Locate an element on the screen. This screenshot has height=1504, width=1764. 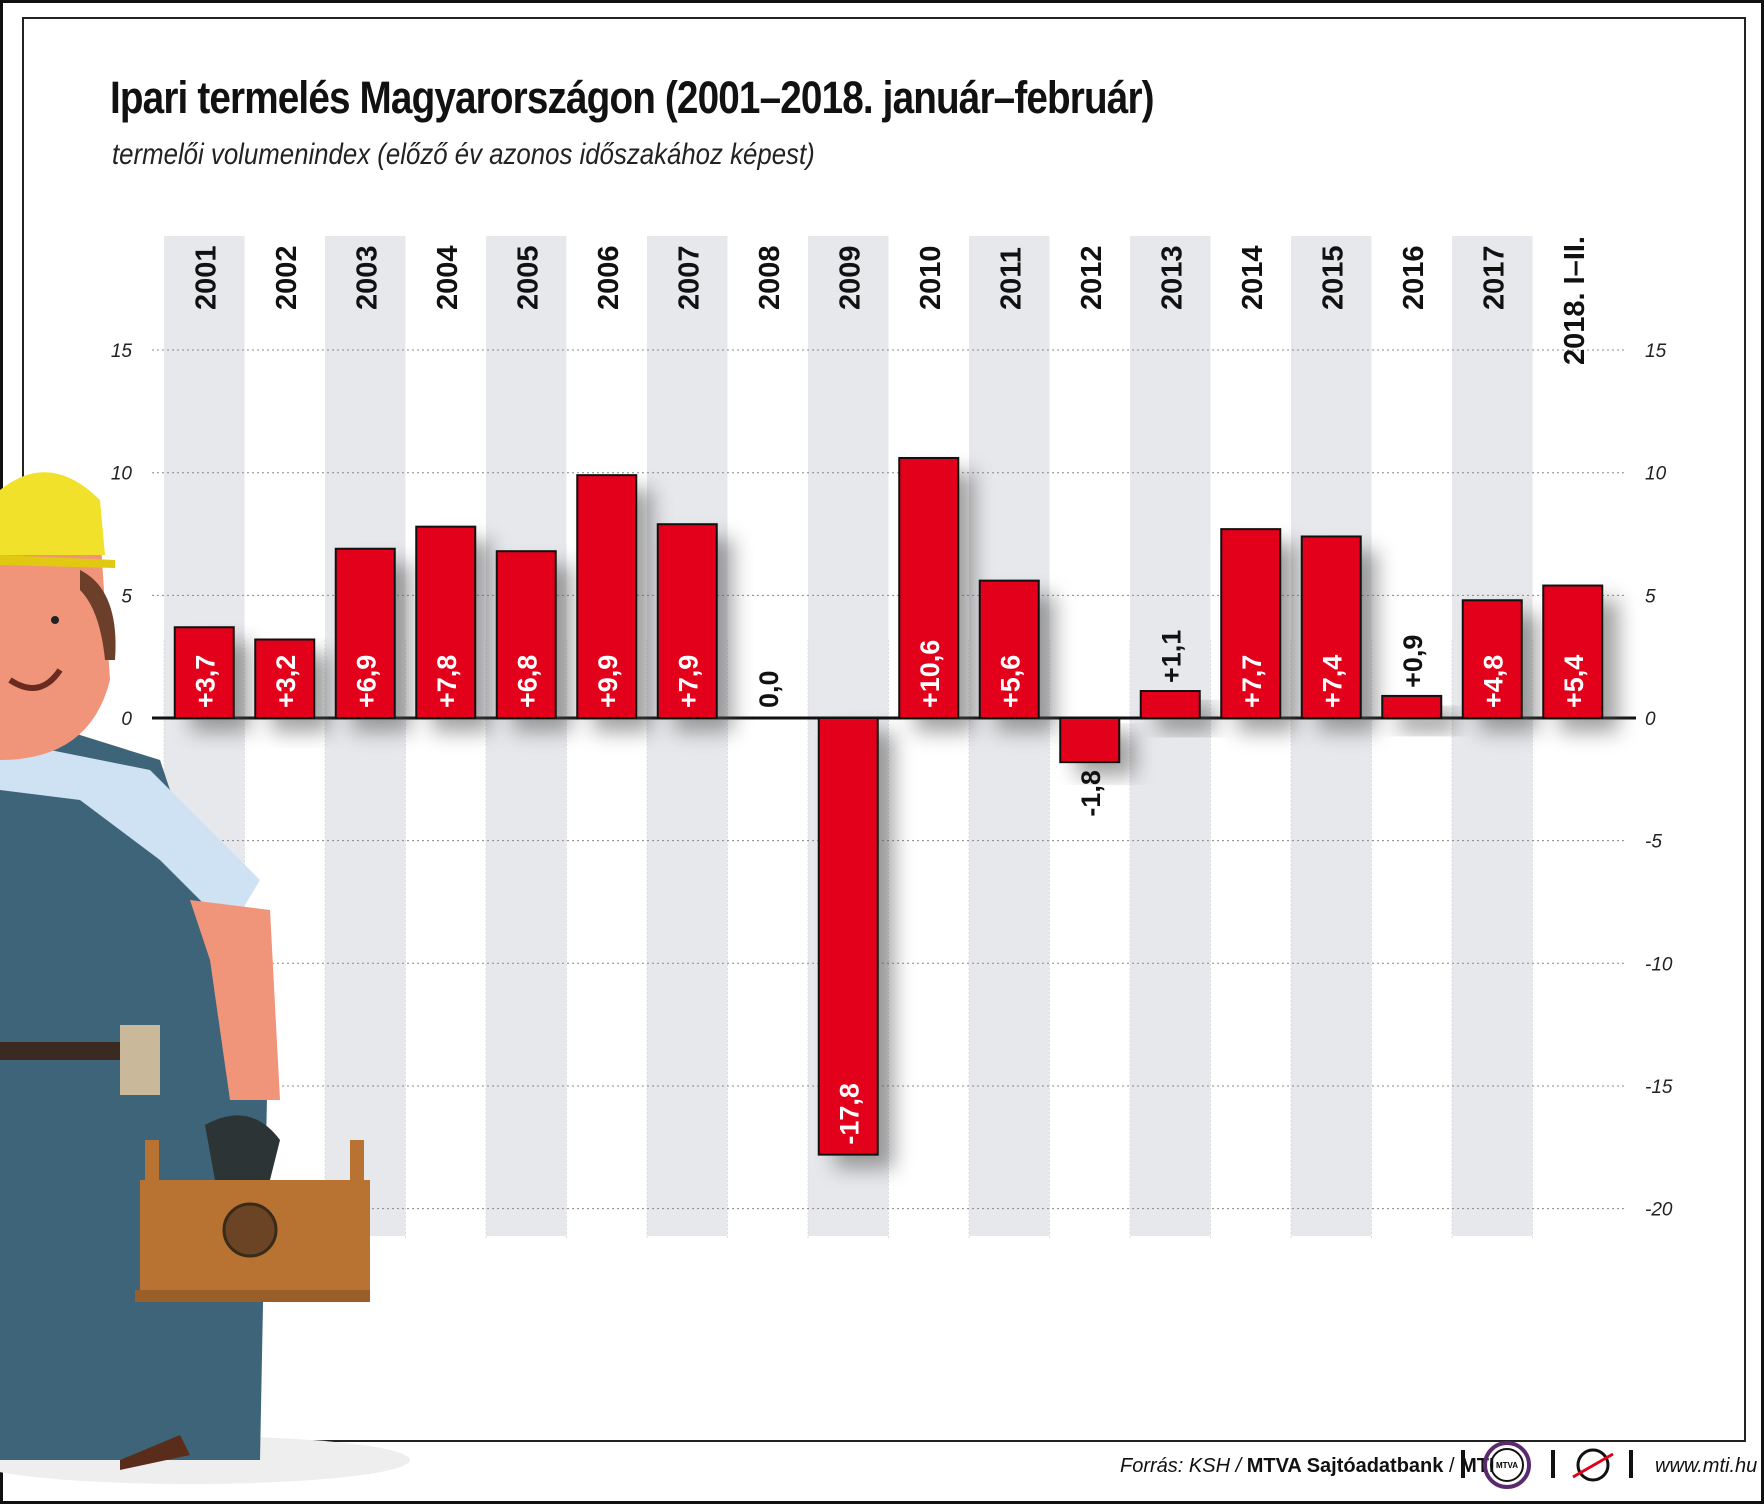
data-label: +9,9 is located at coordinates (608, 681).